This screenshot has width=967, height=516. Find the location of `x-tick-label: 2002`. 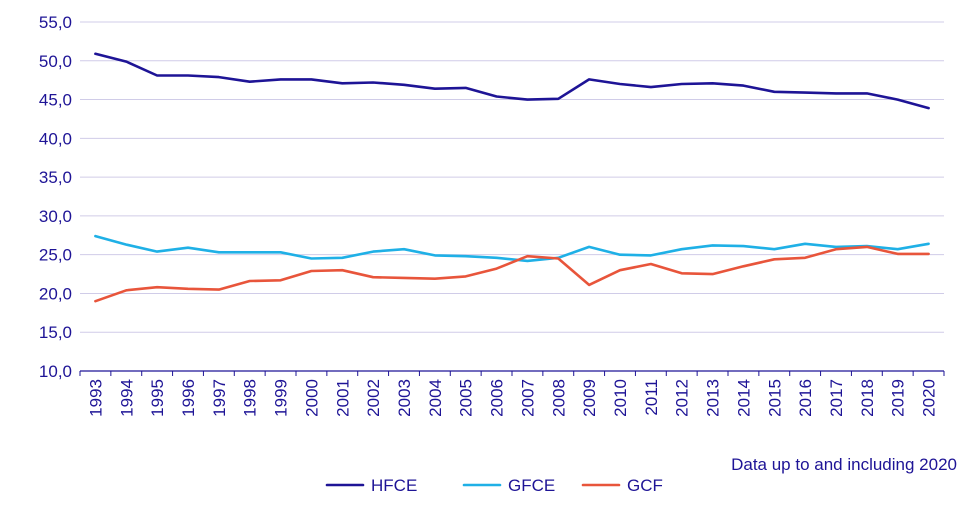

x-tick-label: 2002 is located at coordinates (373, 398).